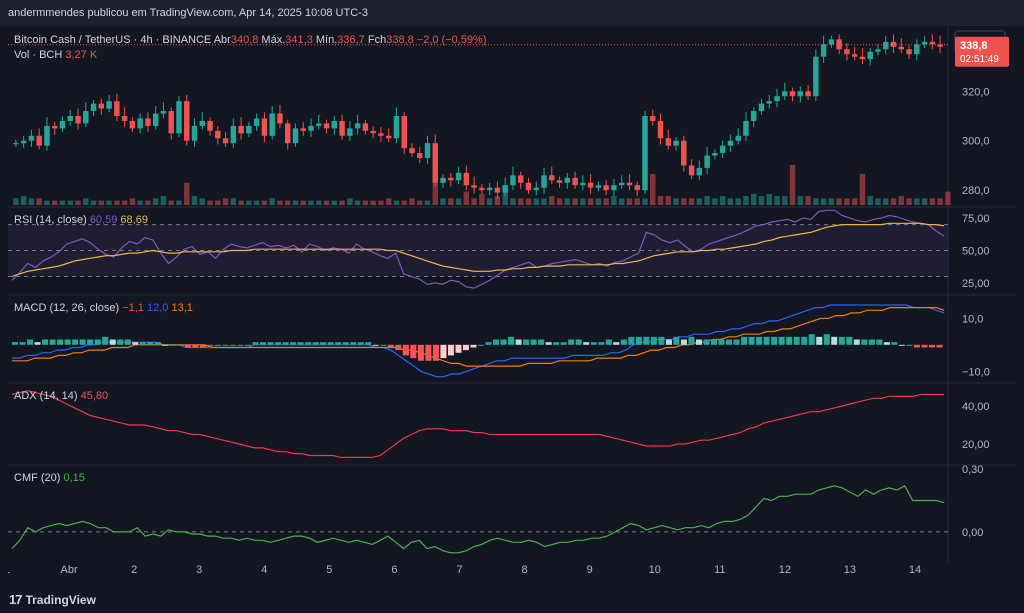  I want to click on ohlc-part: 336,7, so click(351, 40).